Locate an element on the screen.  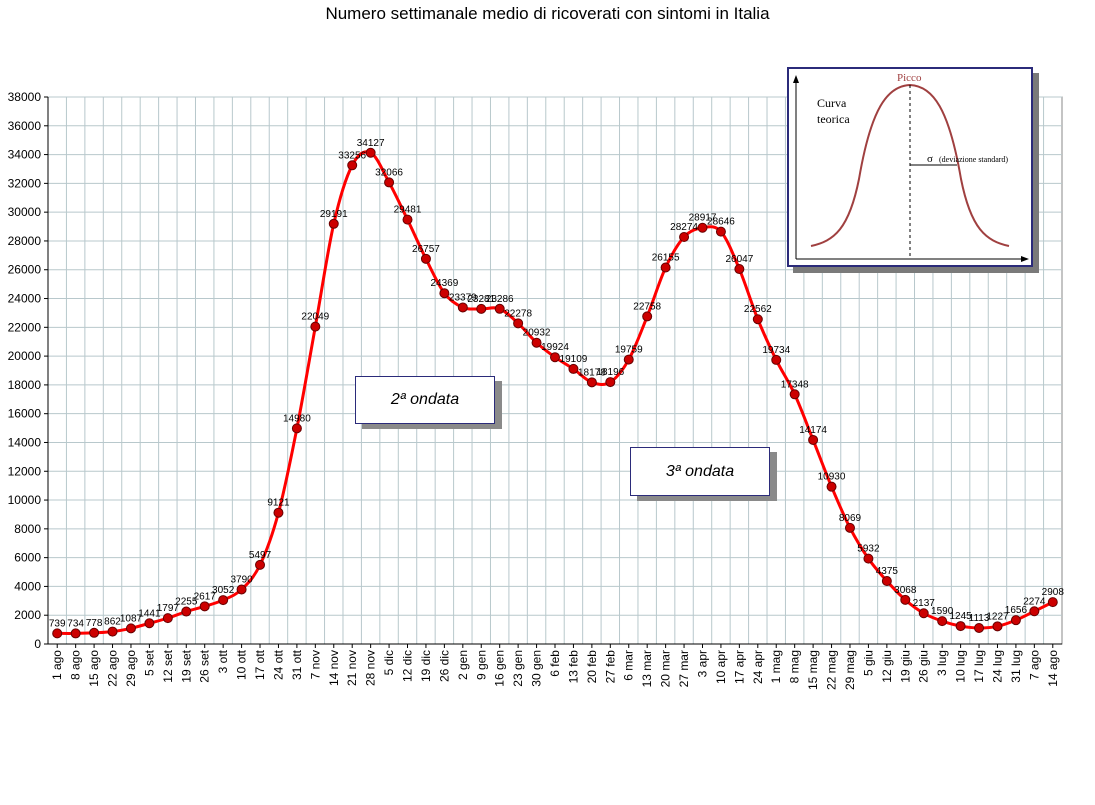
x-tick-label: 1 ago is located at coordinates (57, 665).